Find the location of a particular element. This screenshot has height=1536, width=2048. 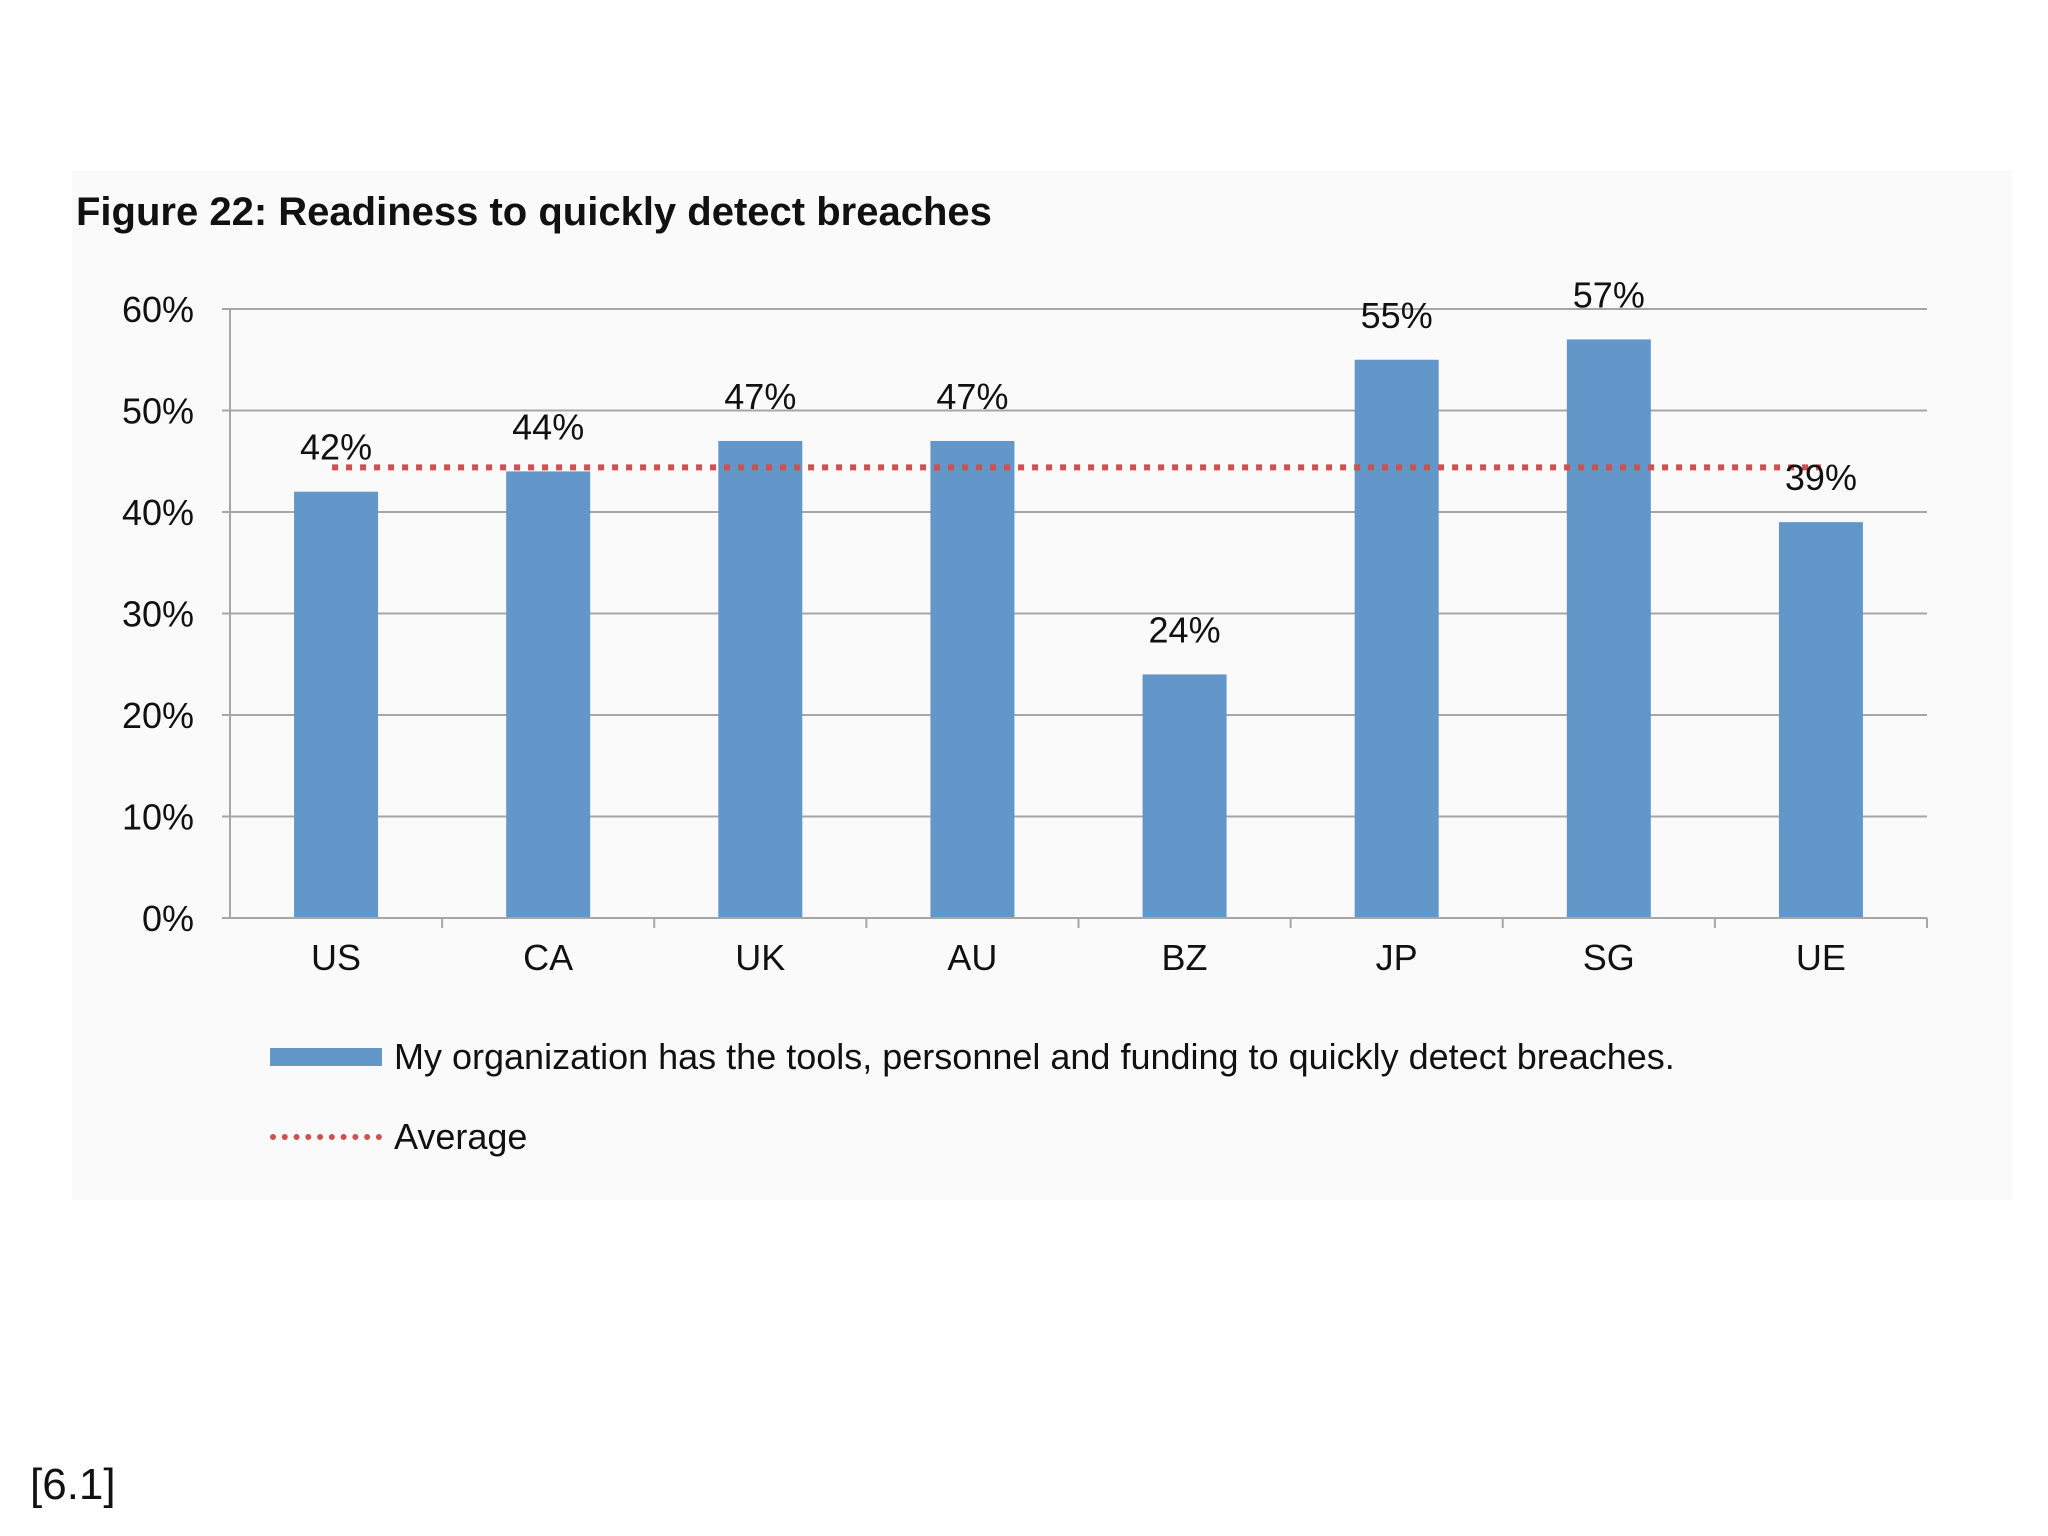

value-label-ca: 44% is located at coordinates (548, 426).